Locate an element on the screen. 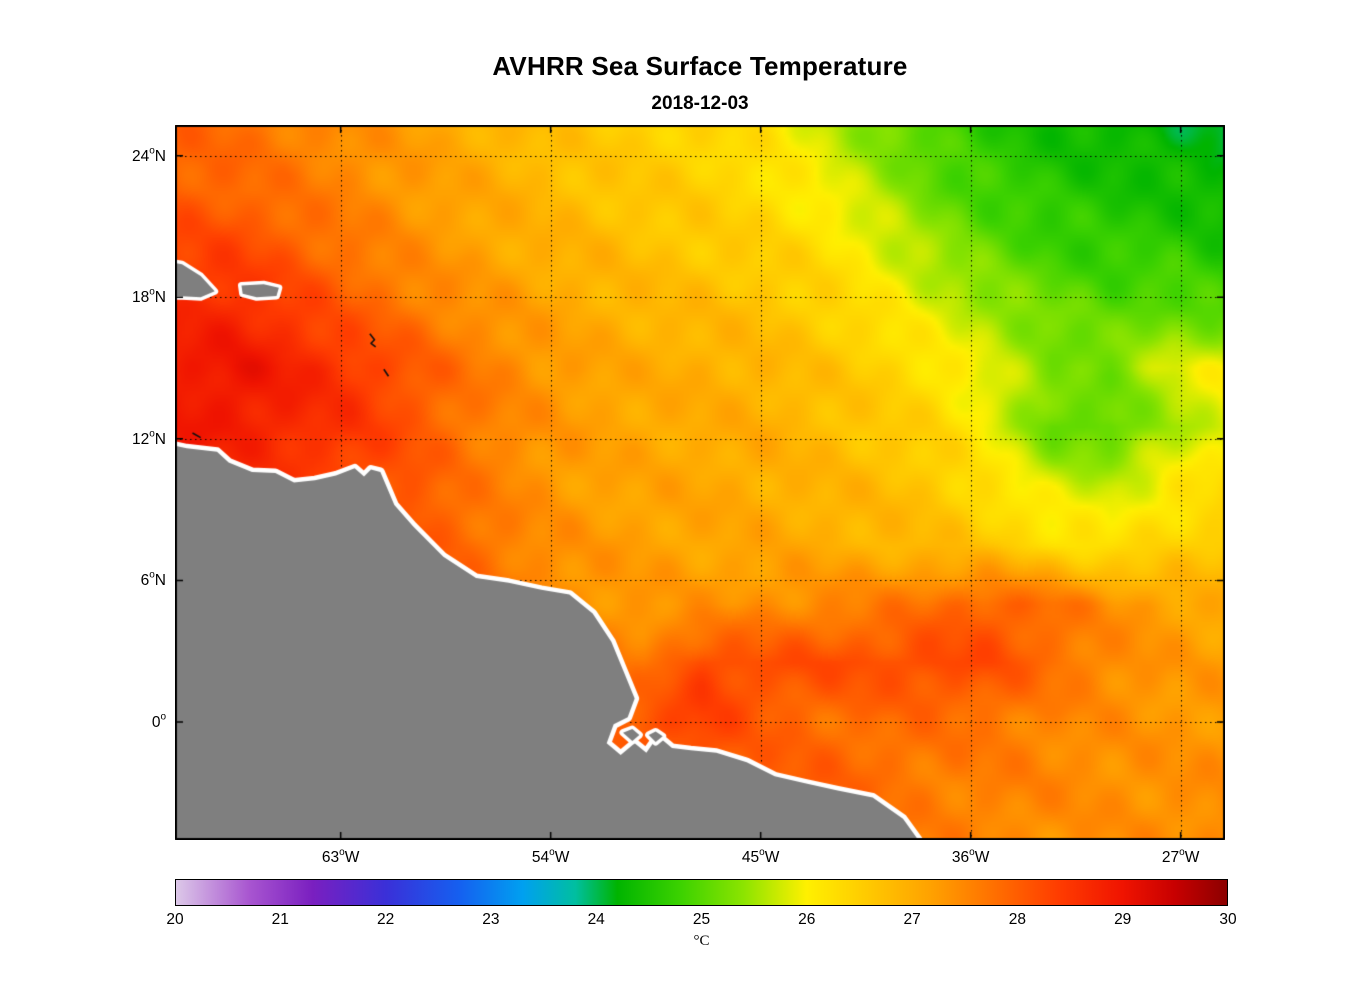 Image resolution: width=1356 pixels, height=1000 pixels. chart-subtitle: 2018-12-03 is located at coordinates (700, 103).